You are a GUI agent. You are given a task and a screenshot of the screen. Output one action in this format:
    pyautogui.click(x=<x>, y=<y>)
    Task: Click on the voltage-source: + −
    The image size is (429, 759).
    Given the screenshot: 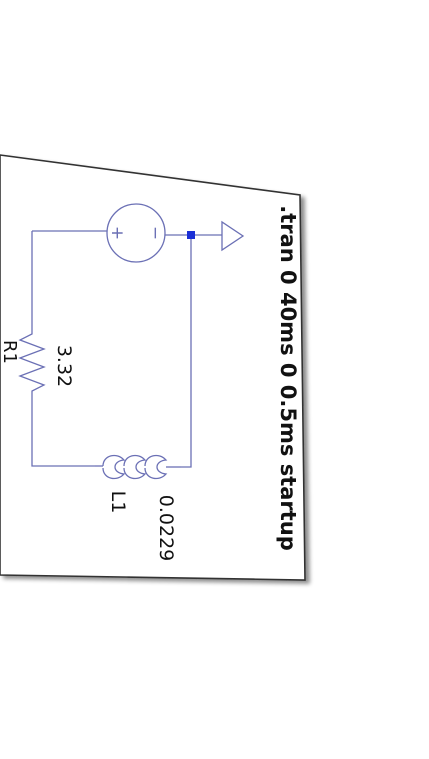 What is the action you would take?
    pyautogui.click(x=136, y=233)
    